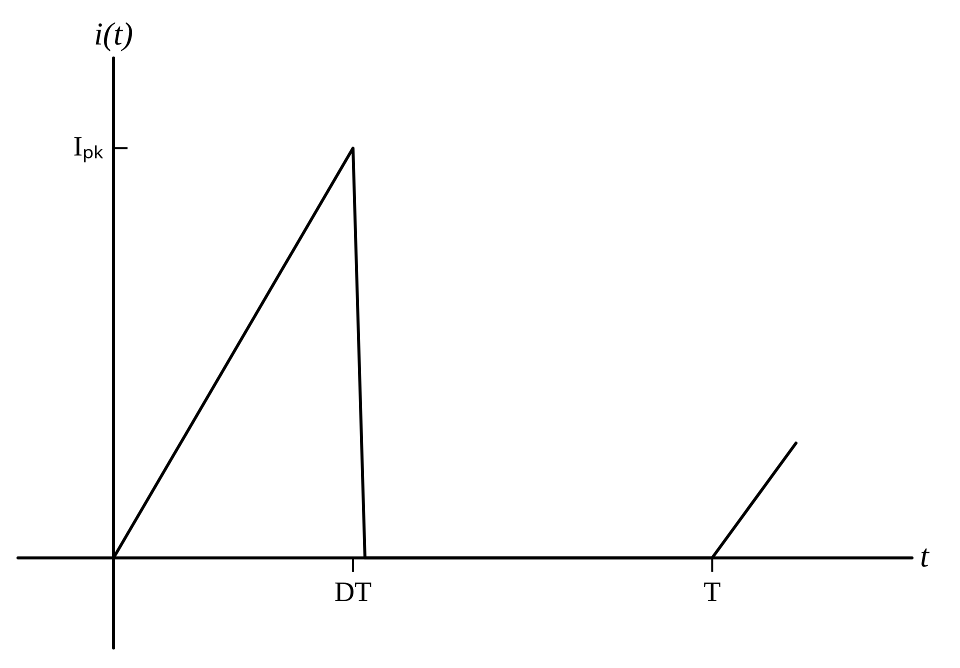 This screenshot has height=668, width=960. What do you see at coordinates (712, 592) in the screenshot?
I see `x-tick-label: T` at bounding box center [712, 592].